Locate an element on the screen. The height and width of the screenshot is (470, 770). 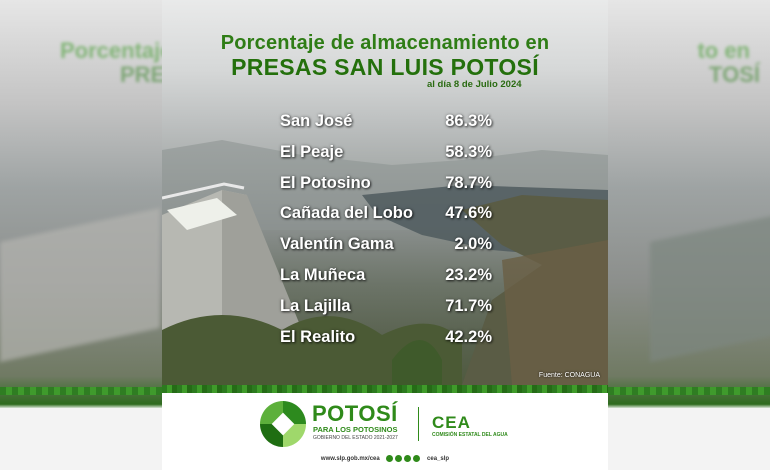
dam-name: El Peaje is located at coordinates (312, 151).